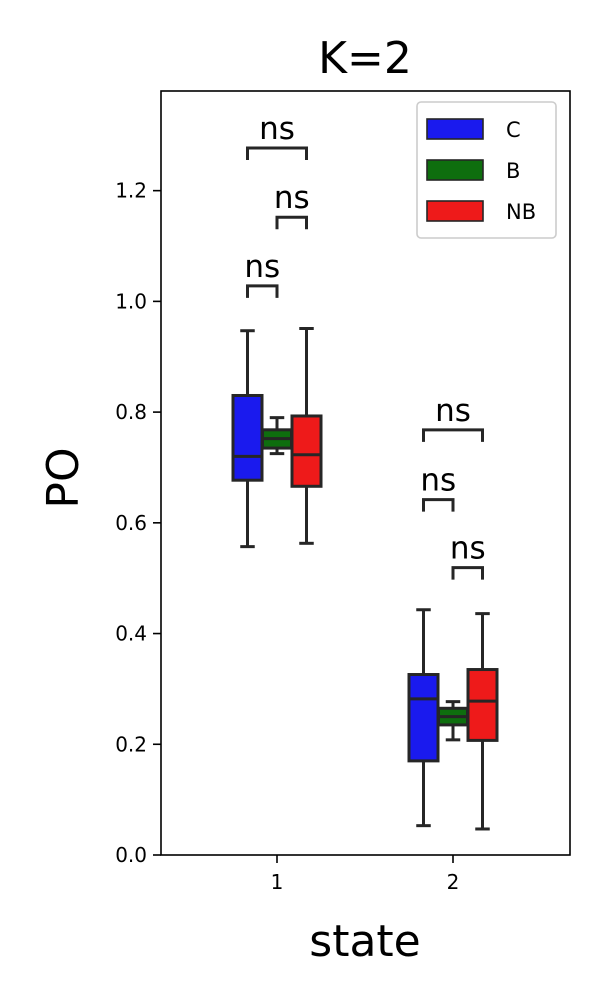 The image size is (600, 1000). I want to click on y-tick-label: 0.4, so click(131, 634).